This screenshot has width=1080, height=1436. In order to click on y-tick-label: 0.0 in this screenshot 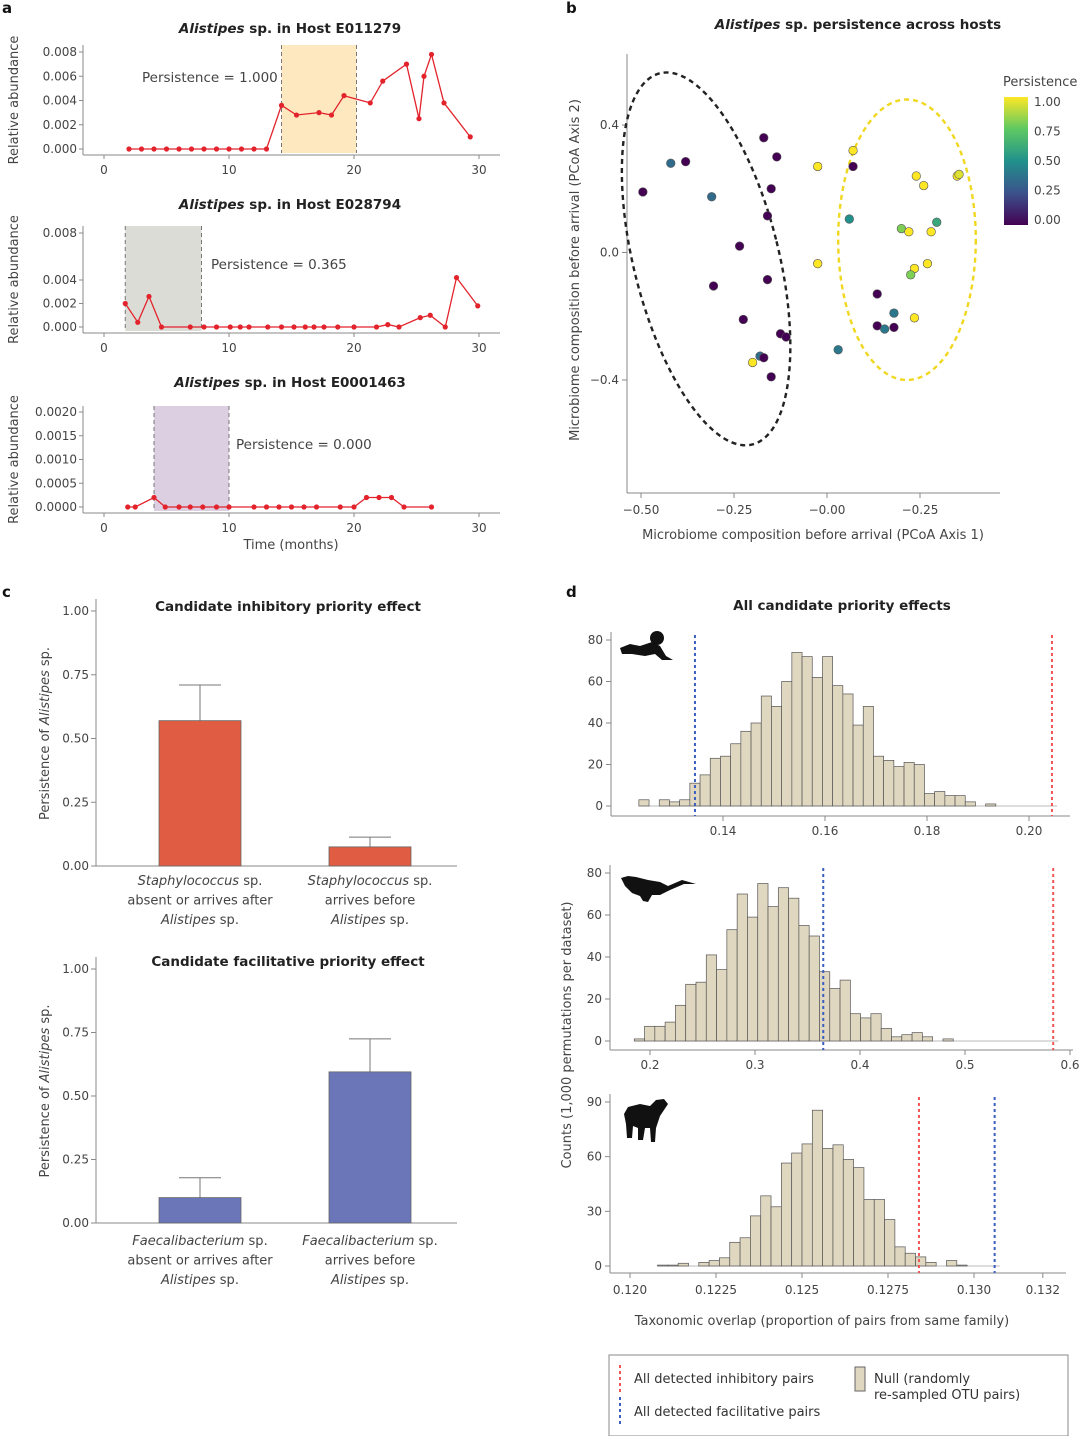, I will do `click(609, 253)`.